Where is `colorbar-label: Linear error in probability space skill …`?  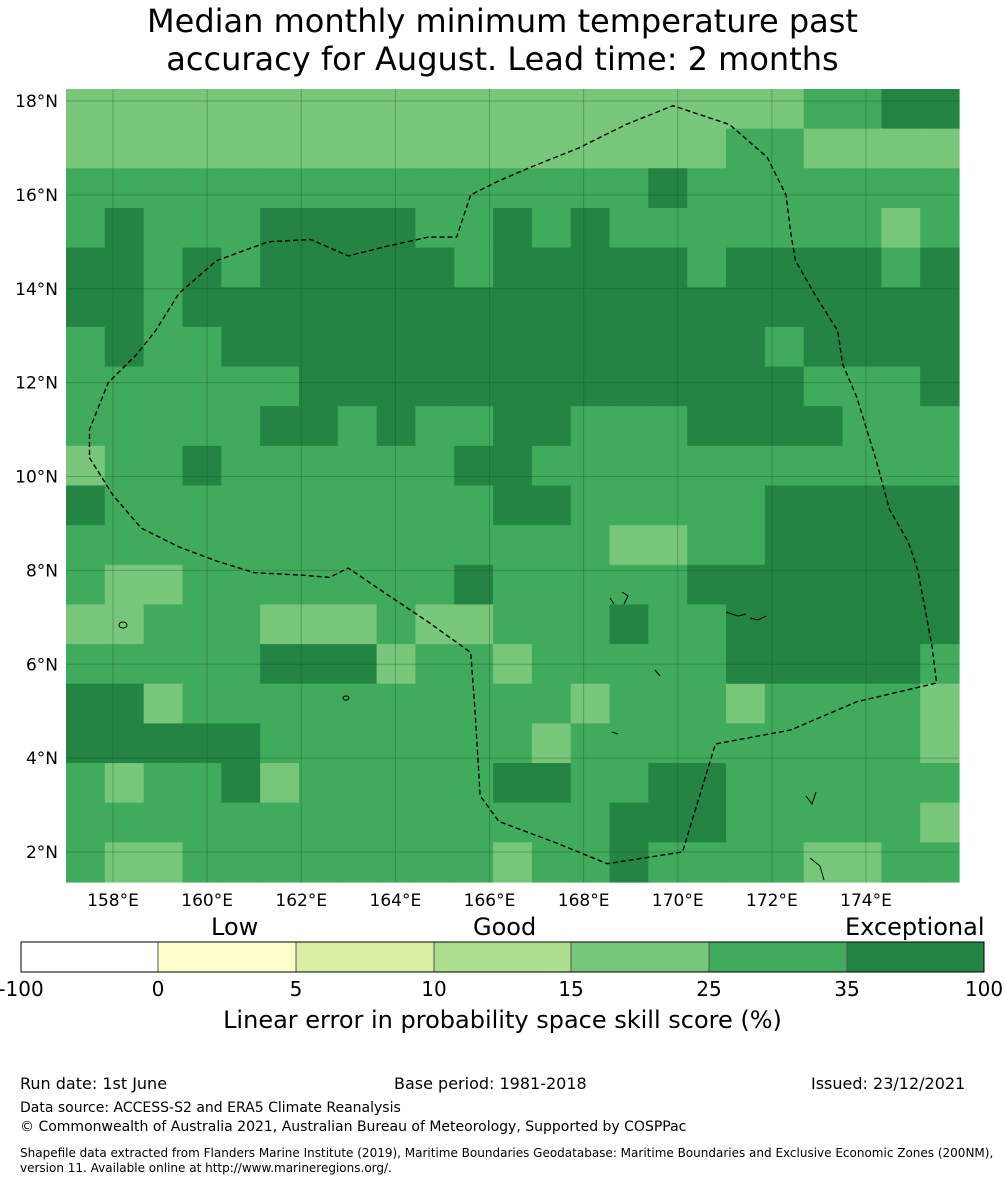
colorbar-label: Linear error in probability space skill … is located at coordinates (502, 1020).